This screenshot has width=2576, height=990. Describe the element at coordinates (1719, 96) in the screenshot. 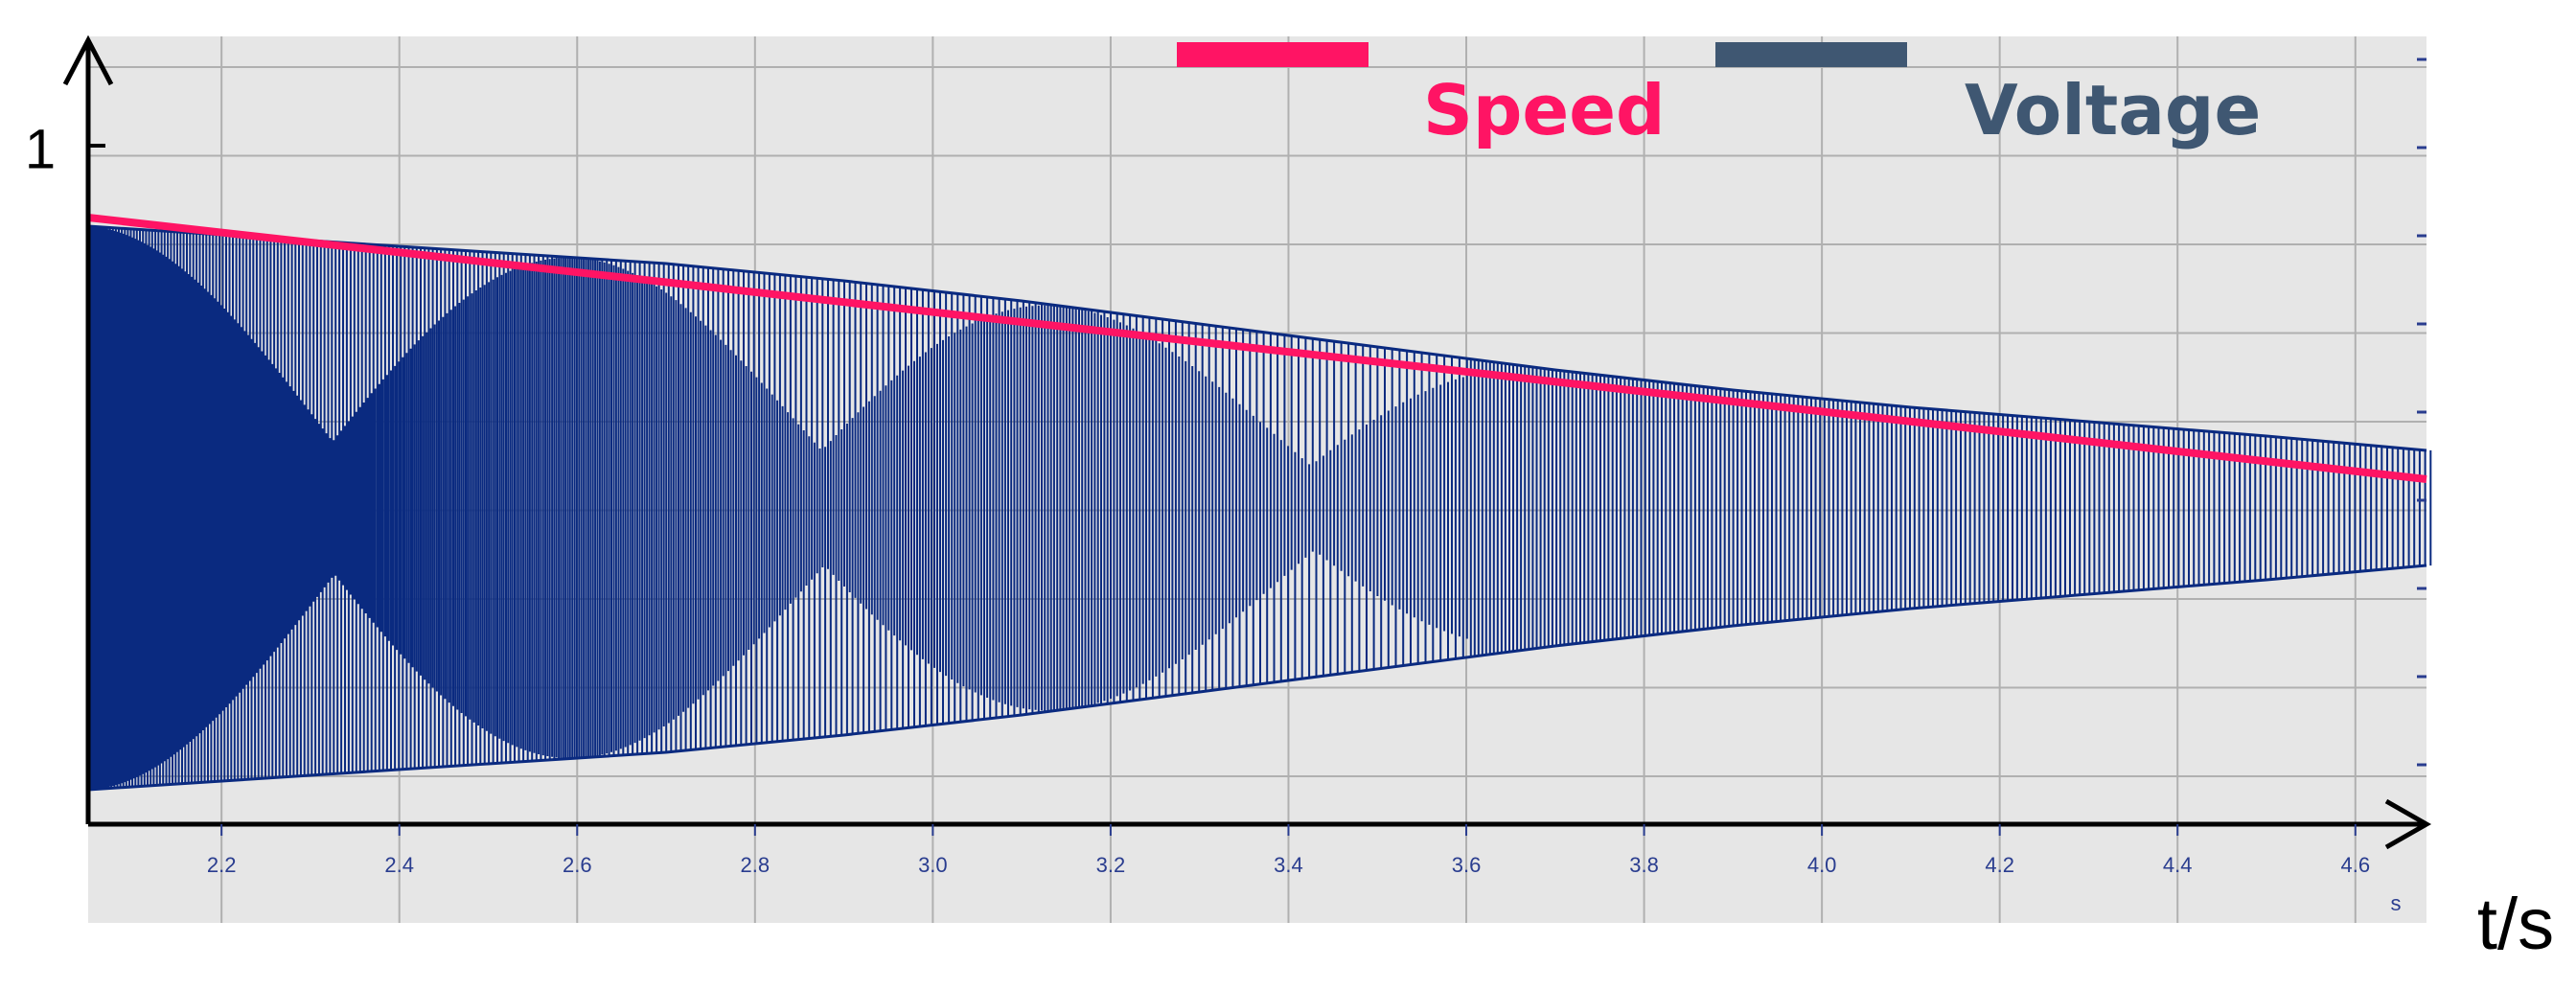

I see `legend: Speed Voltage` at that location.